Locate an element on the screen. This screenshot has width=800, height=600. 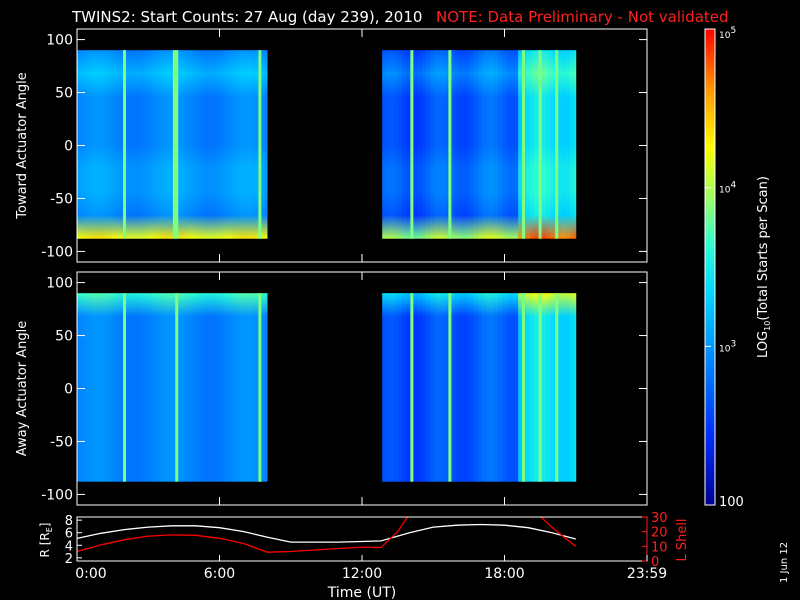
away-axis-label: Away Actuator Angle is located at coordinates (22, 388).